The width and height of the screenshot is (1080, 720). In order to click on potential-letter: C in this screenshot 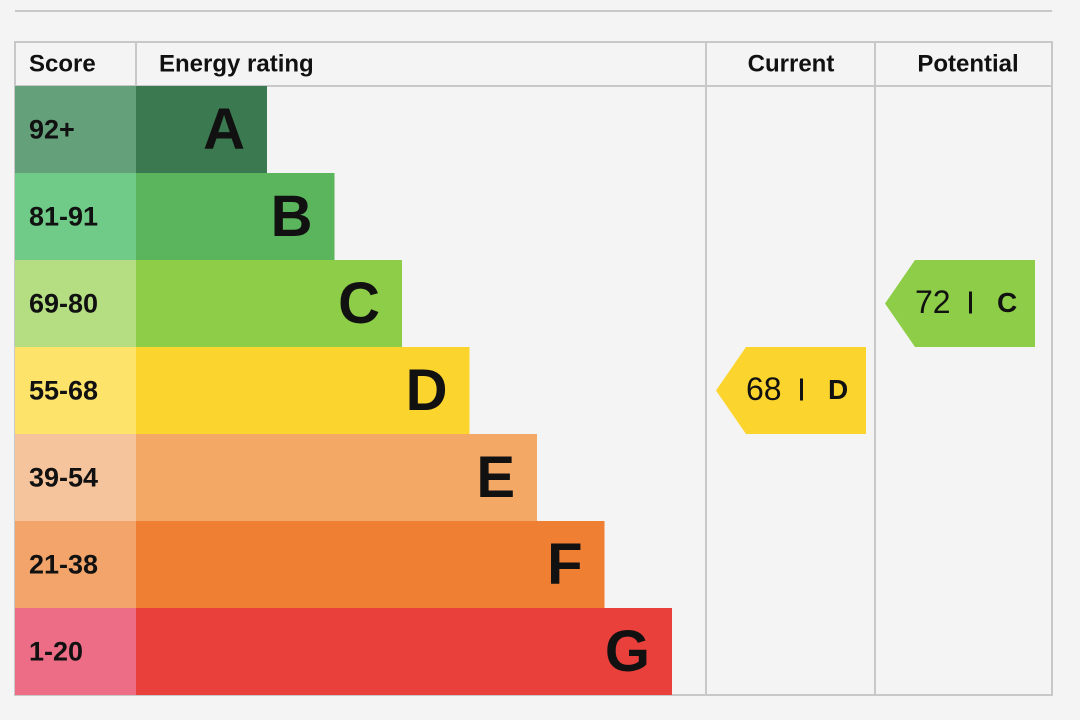, I will do `click(1007, 302)`.